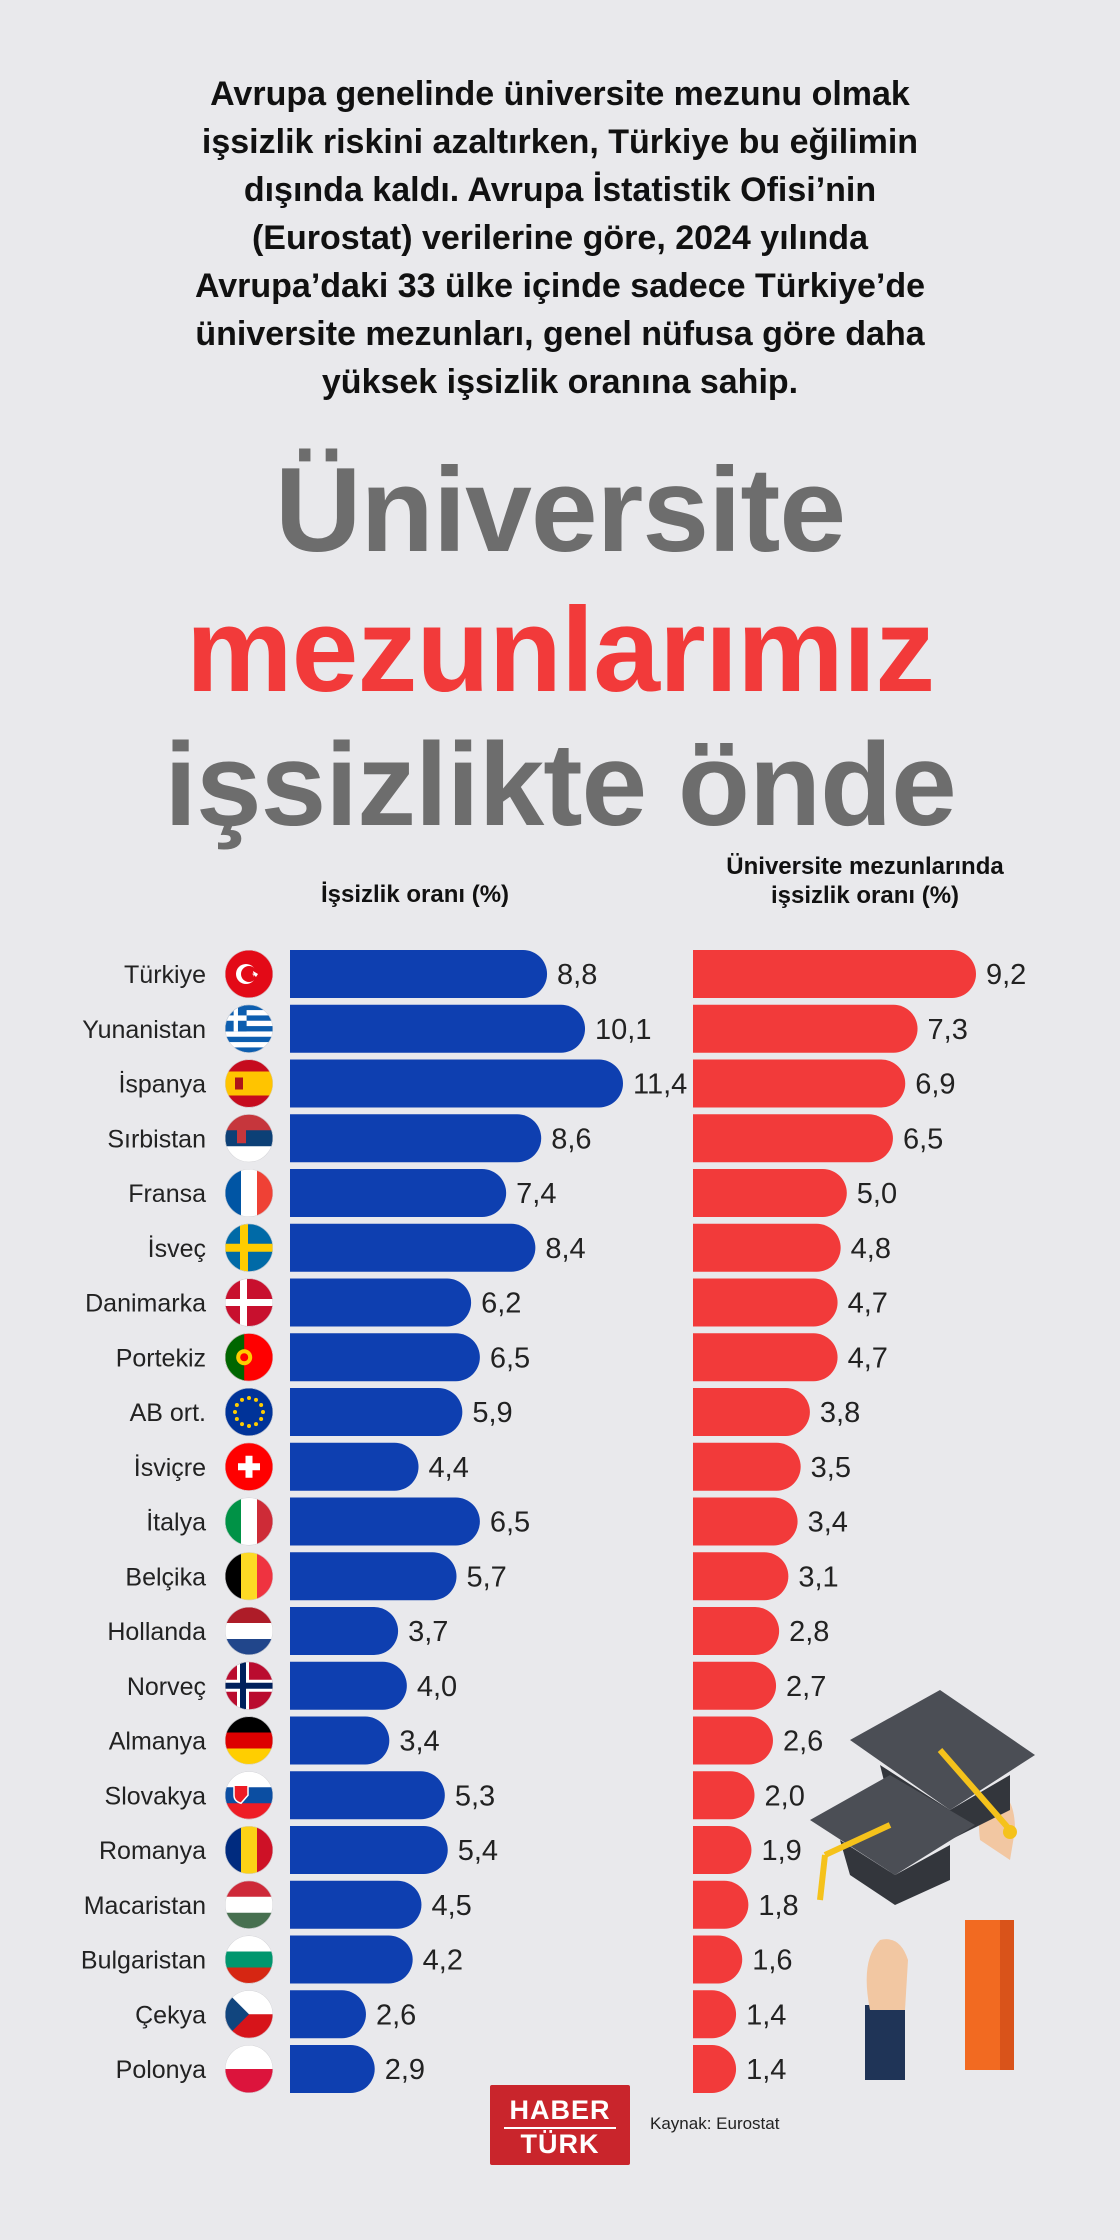 This screenshot has width=1120, height=2240. What do you see at coordinates (176, 1522) in the screenshot?
I see `country-label: İtalya` at bounding box center [176, 1522].